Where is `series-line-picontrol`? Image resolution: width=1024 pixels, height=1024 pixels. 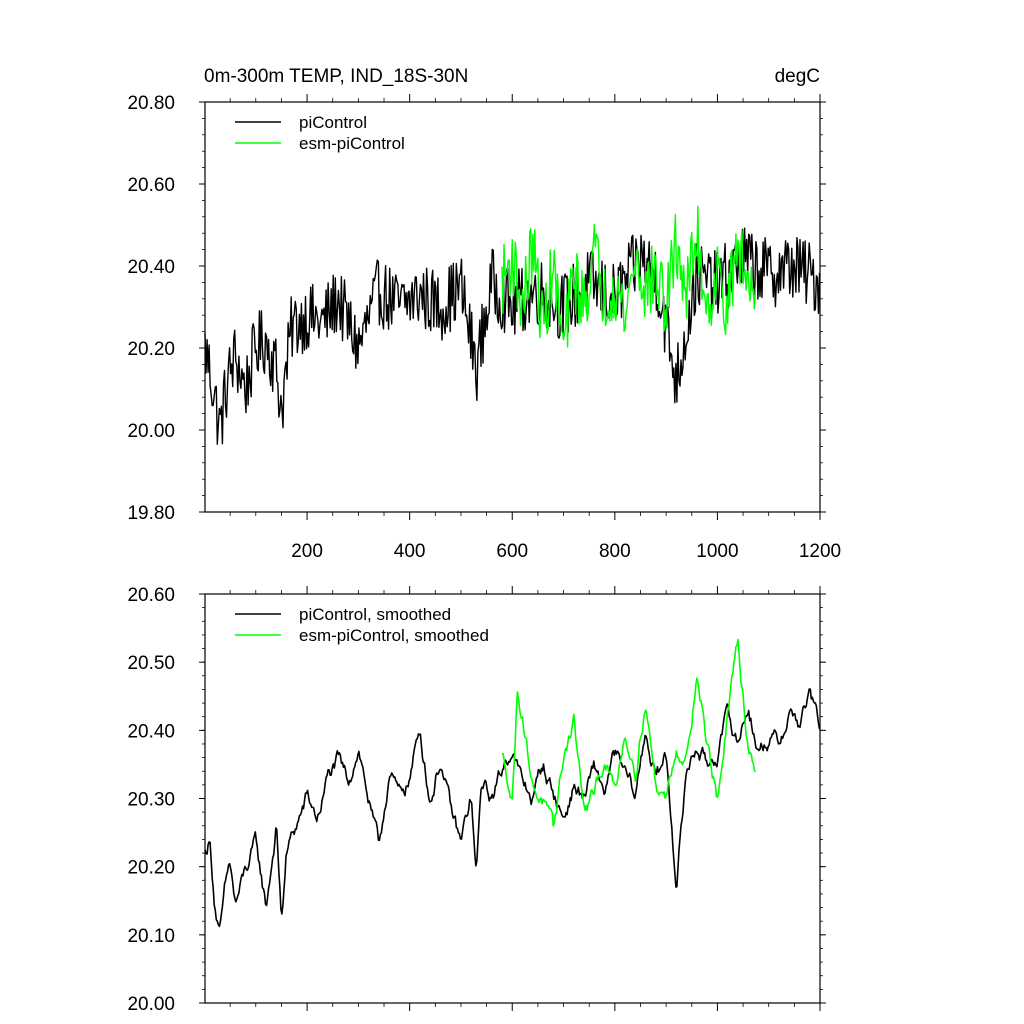
series-line-picontrol is located at coordinates (512, 808).